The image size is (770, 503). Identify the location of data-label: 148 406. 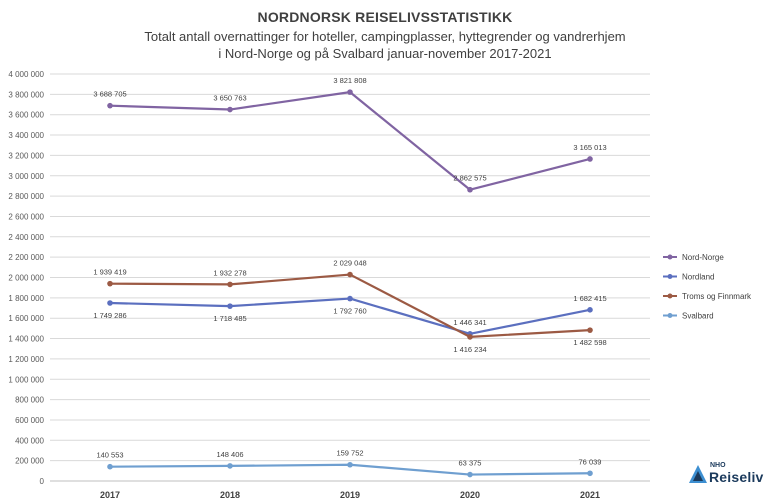
(229, 454).